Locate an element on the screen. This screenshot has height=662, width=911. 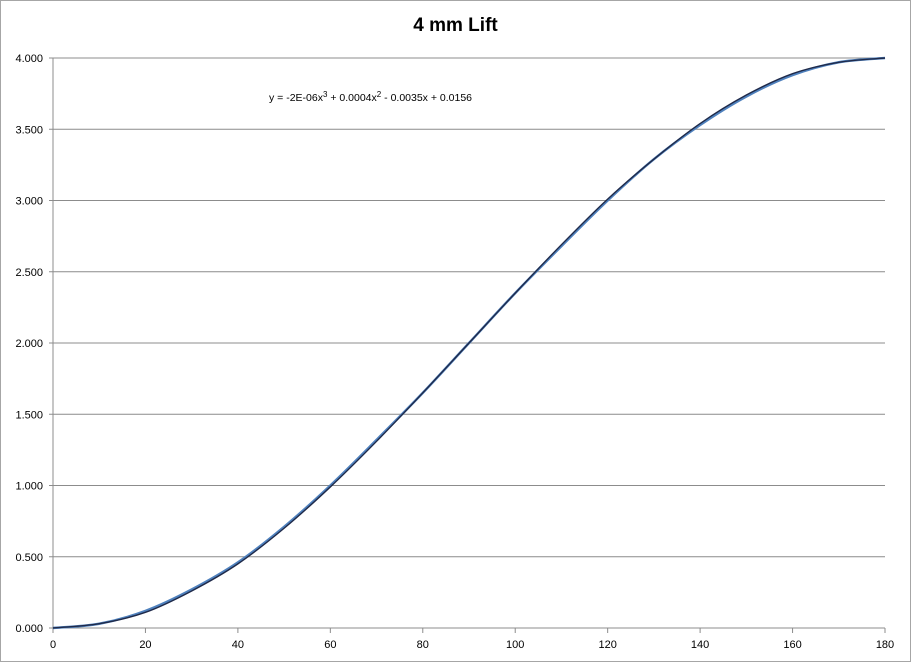
x-tick-label: 0 is located at coordinates (53, 645).